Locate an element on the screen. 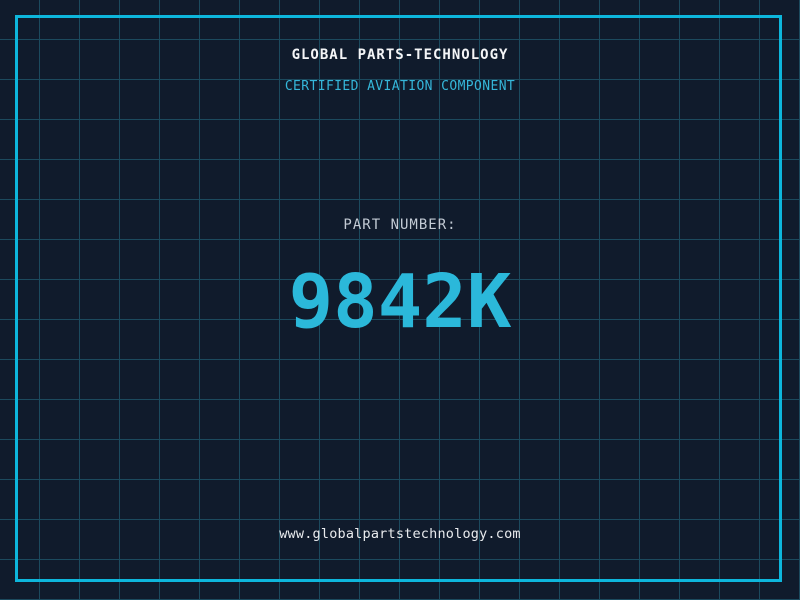  company-title: GLOBAL PARTS-TECHNOLOGY is located at coordinates (400, 55).